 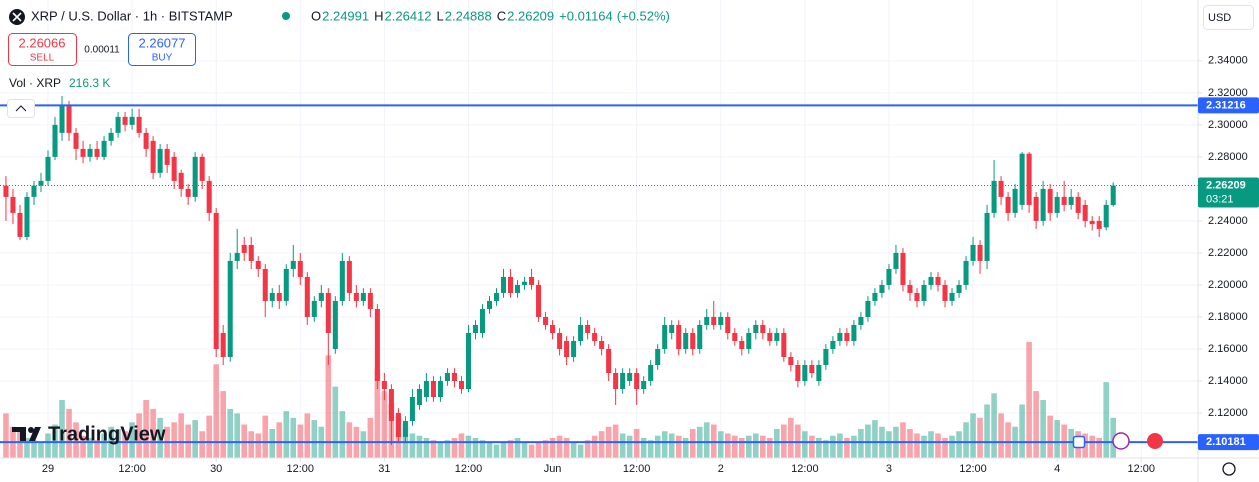 I want to click on volume-title: Vol · XRP, so click(x=35, y=83).